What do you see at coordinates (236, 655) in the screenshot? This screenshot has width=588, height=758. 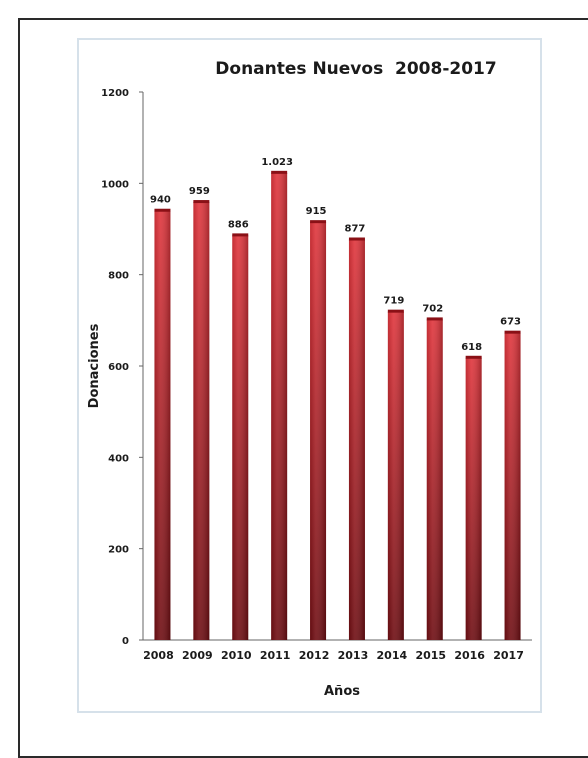 I see `x-tick-label: 2010` at bounding box center [236, 655].